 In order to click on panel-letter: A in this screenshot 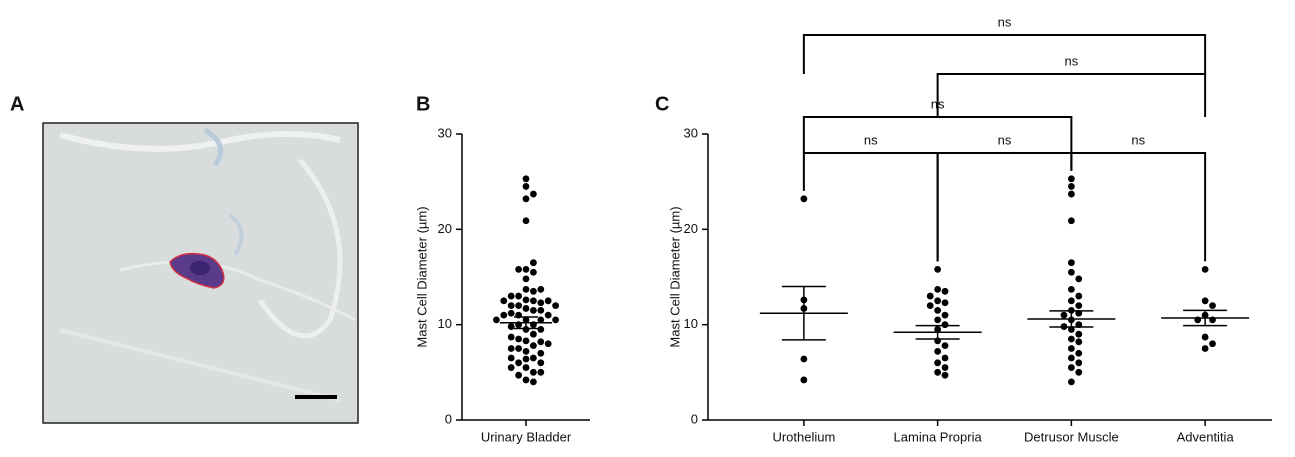, I will do `click(17, 104)`.